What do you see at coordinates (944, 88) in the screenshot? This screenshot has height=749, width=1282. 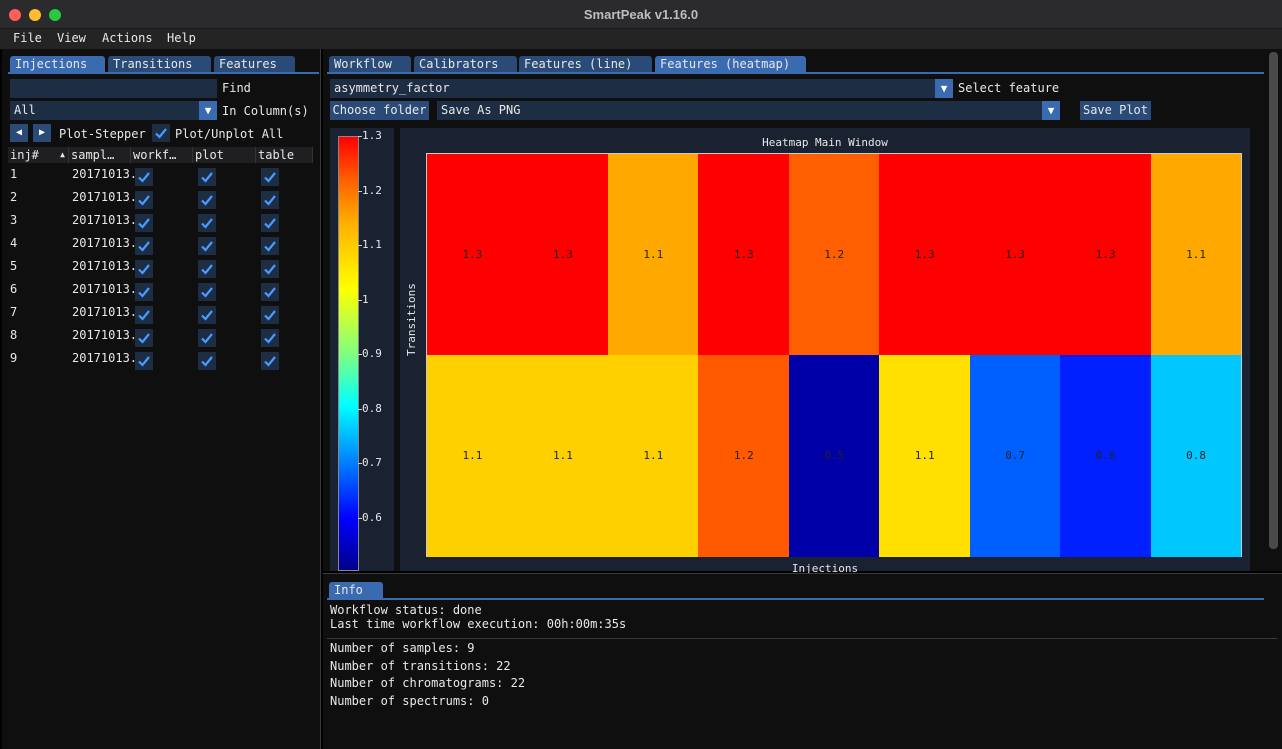 I see `feature-select-dropdown-icon: ▼` at bounding box center [944, 88].